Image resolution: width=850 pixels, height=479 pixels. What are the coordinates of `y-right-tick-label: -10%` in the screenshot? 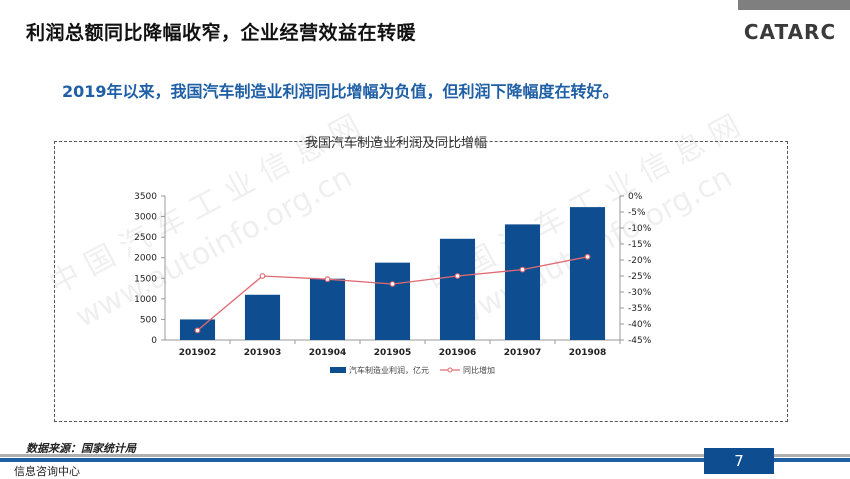 It's located at (640, 229).